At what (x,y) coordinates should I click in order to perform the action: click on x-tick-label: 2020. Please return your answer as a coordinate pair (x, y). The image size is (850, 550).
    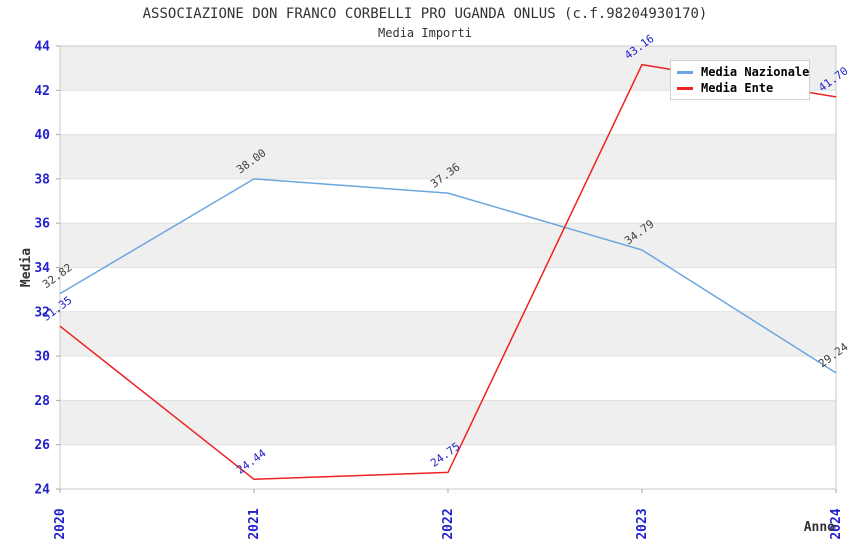
    Looking at the image, I should click on (60, 523).